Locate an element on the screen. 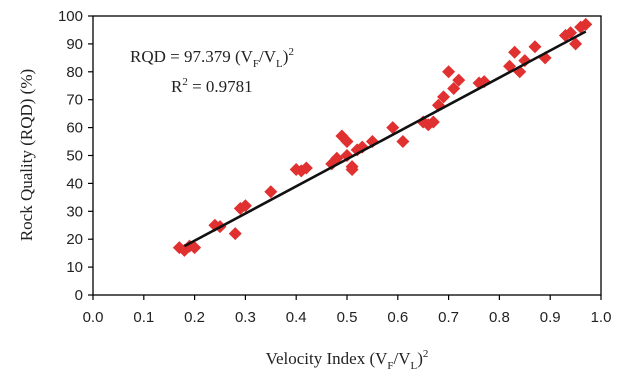 The width and height of the screenshot is (625, 379). x-tick-label: 0.4 is located at coordinates (296, 317).